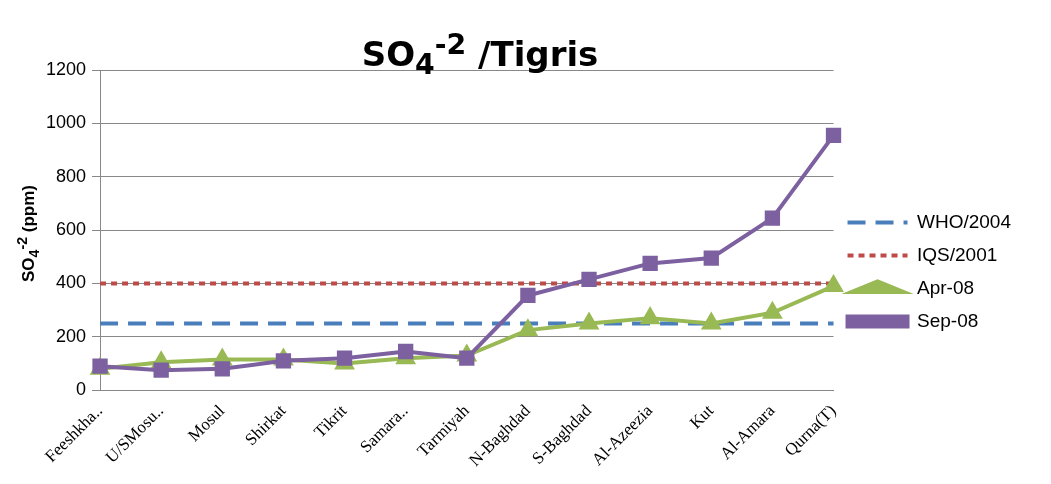 The width and height of the screenshot is (1051, 484). What do you see at coordinates (957, 254) in the screenshot?
I see `legend-label: IQS/2001` at bounding box center [957, 254].